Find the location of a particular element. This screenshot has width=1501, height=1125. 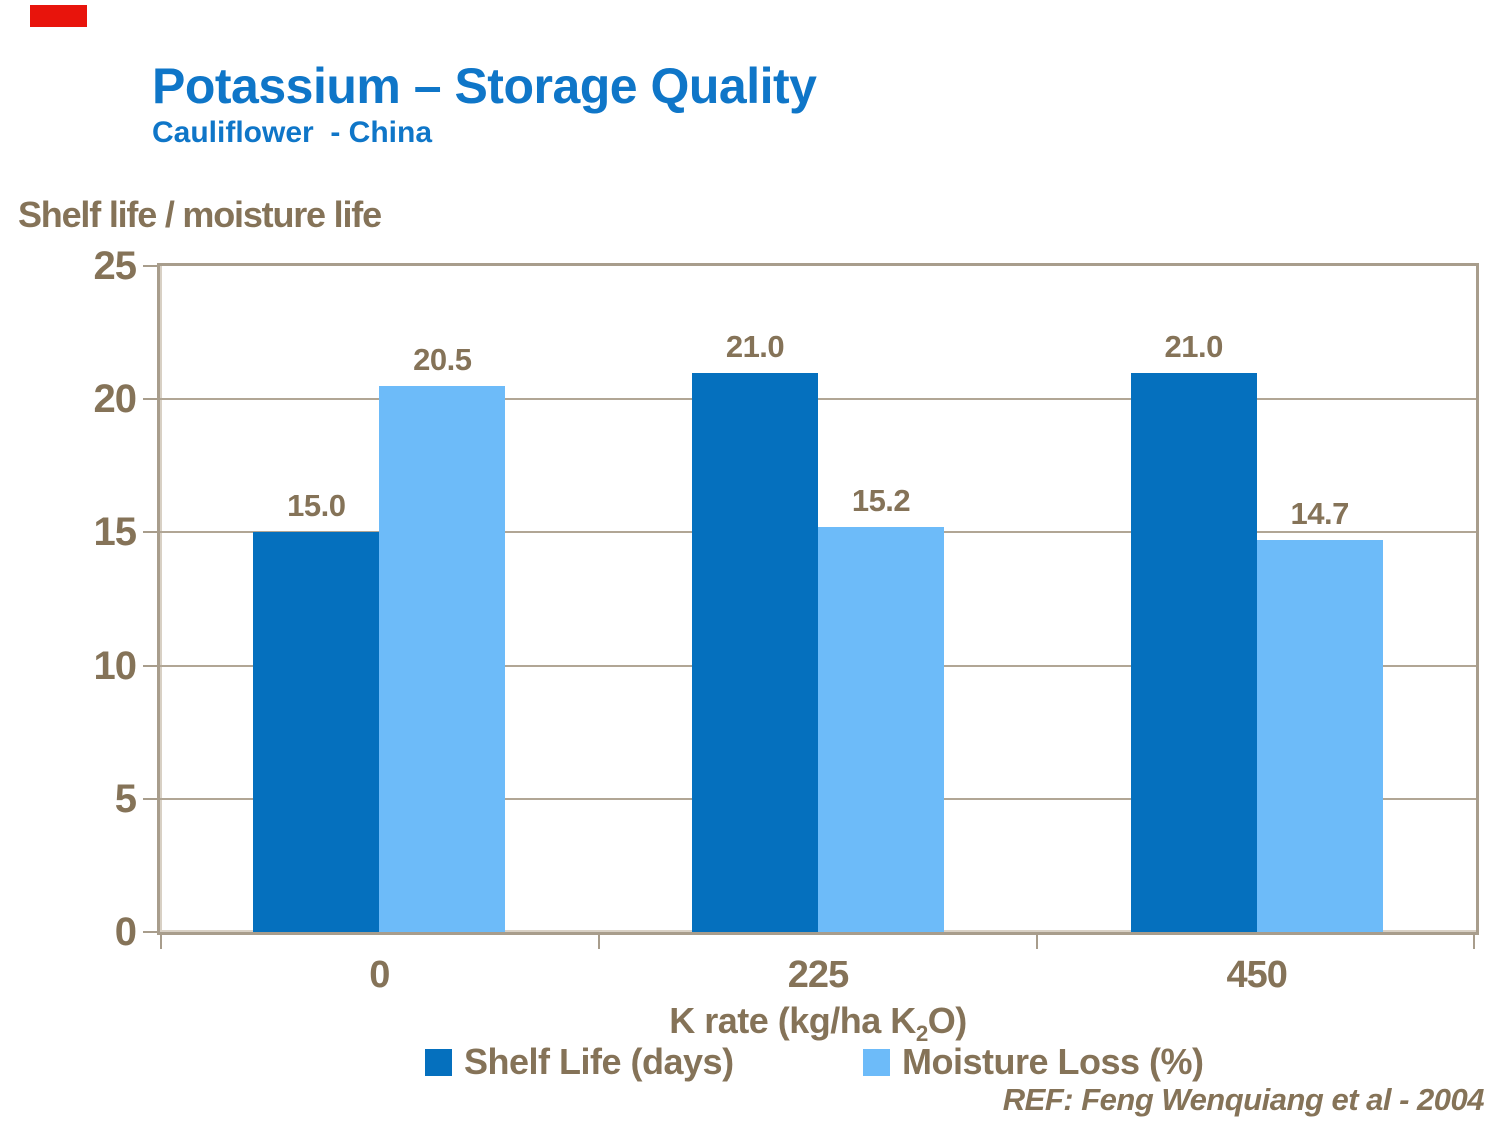

legend-item: Shelf Life (days) is located at coordinates (579, 1061).